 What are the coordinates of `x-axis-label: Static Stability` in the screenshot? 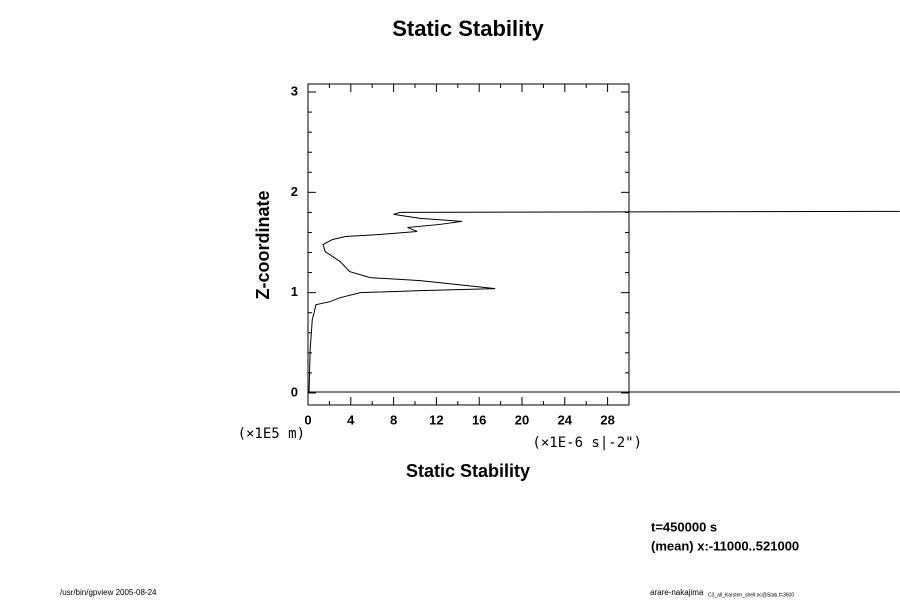 It's located at (468, 471).